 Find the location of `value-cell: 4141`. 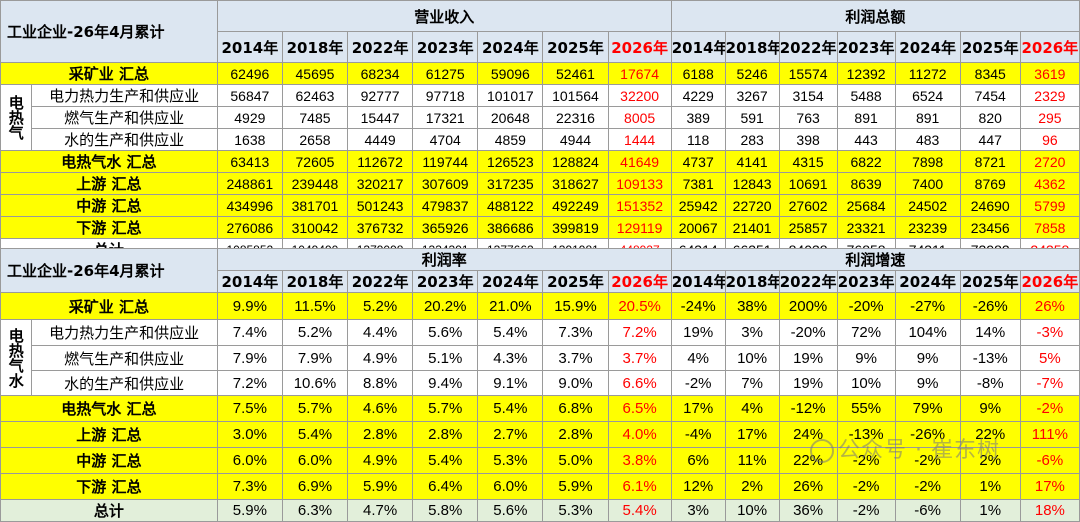

value-cell: 4141 is located at coordinates (752, 161).